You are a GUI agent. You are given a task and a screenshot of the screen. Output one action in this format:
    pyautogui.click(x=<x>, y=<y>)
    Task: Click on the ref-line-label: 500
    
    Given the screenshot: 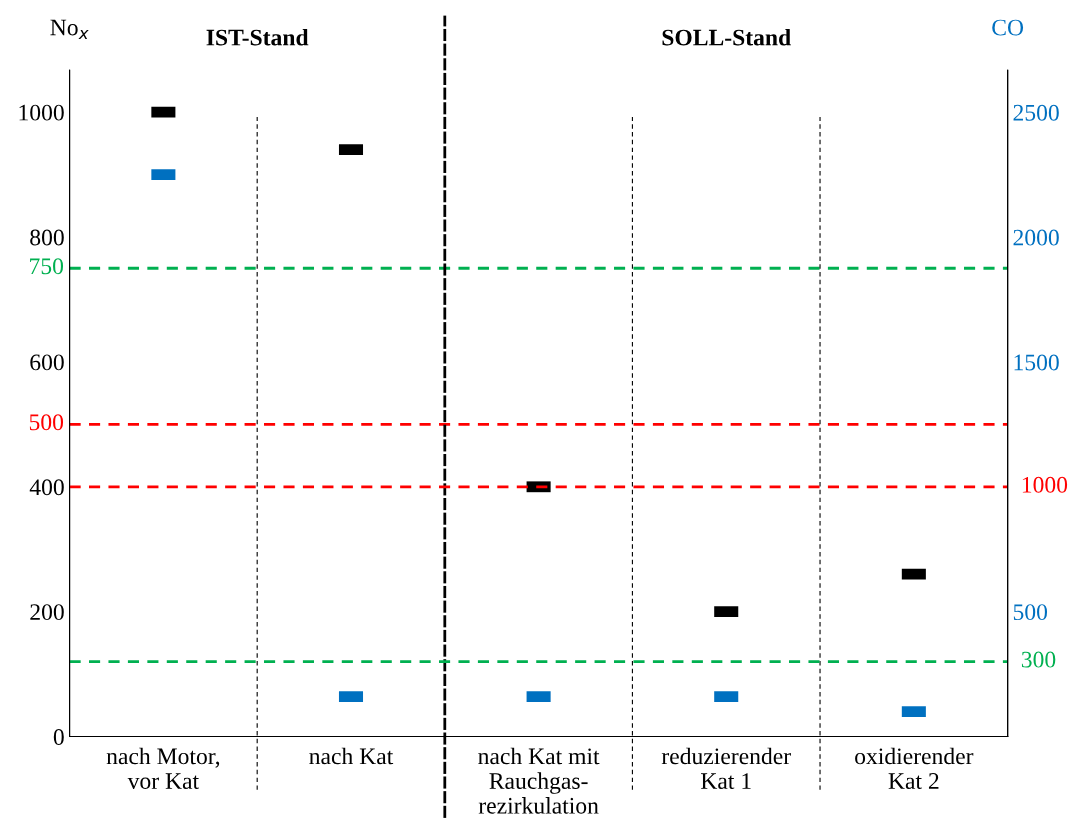 What is the action you would take?
    pyautogui.click(x=46, y=422)
    